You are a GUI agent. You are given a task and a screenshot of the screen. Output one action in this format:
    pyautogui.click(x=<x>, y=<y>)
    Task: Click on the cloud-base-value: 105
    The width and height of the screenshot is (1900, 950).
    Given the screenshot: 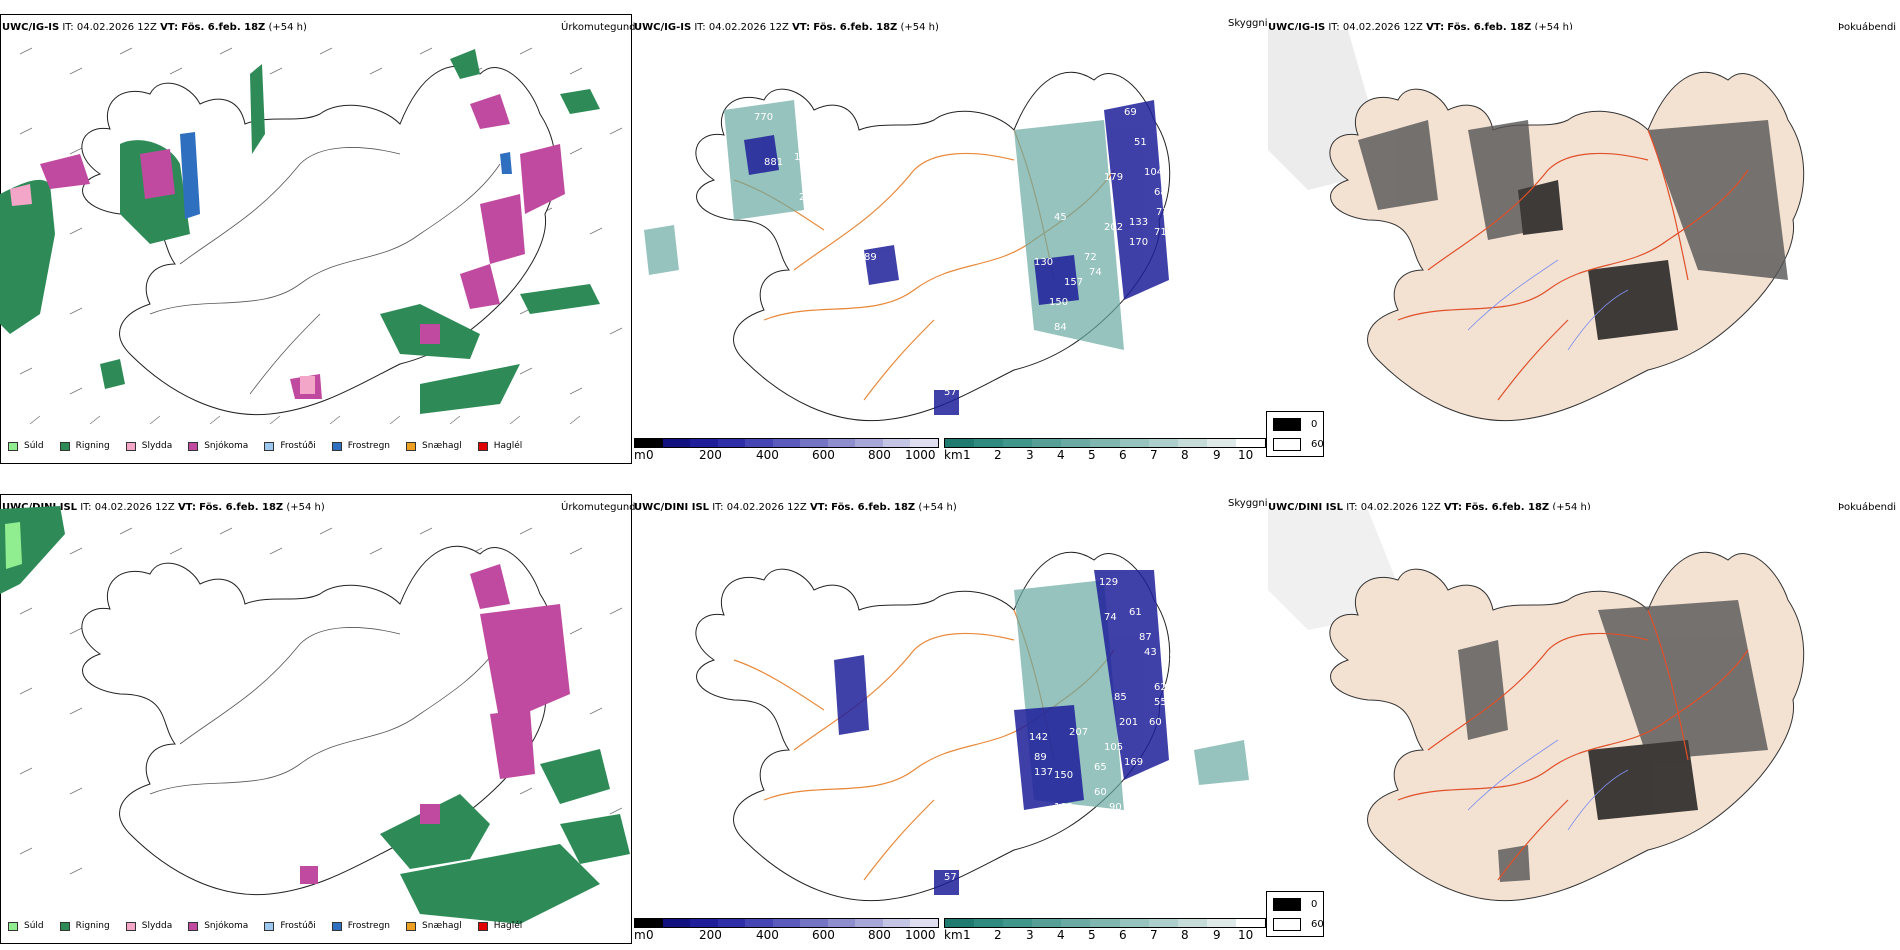 What is the action you would take?
    pyautogui.click(x=1113, y=747)
    